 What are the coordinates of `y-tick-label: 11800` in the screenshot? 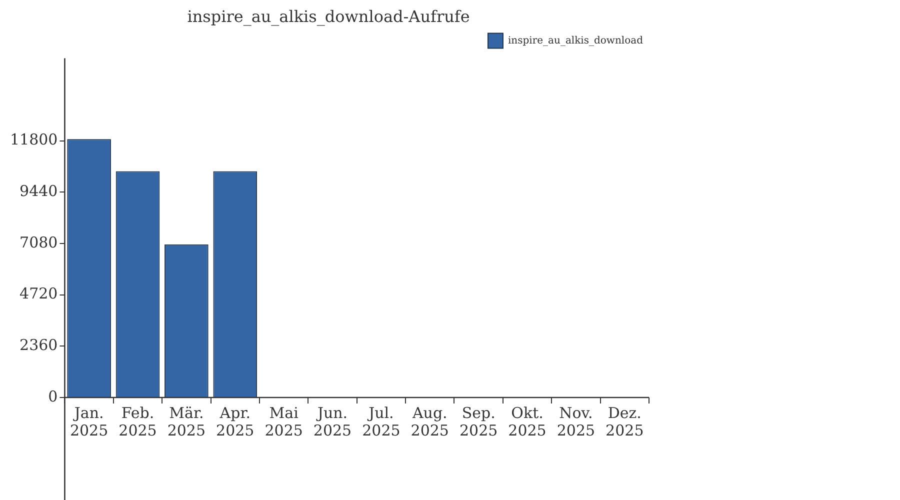 It's located at (34, 139).